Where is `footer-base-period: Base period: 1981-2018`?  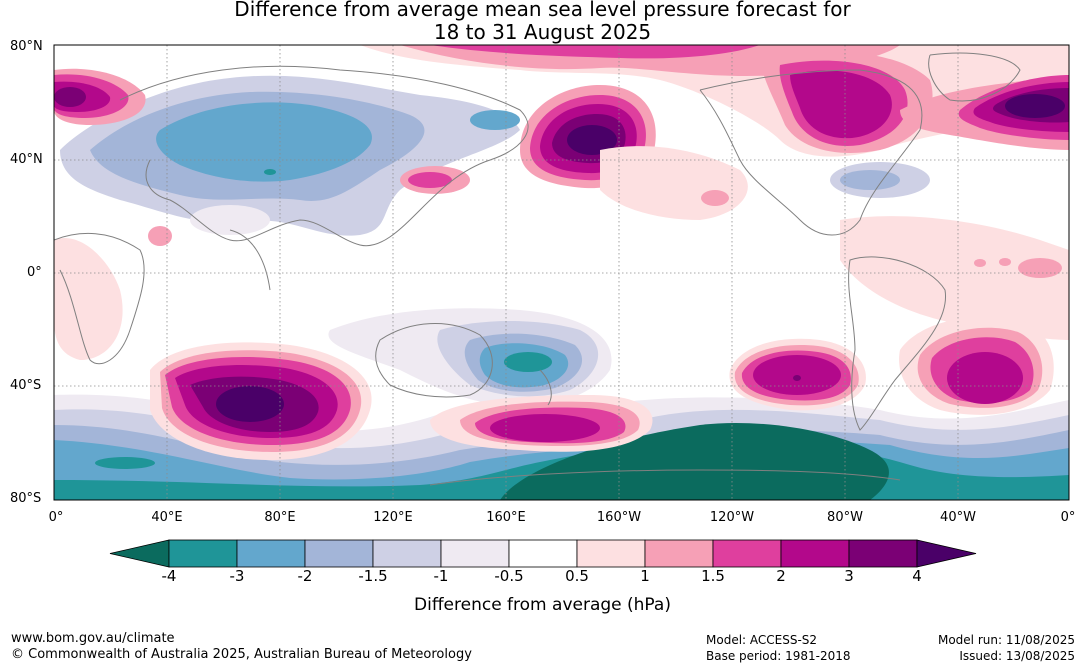
footer-base-period: Base period: 1981-2018 is located at coordinates (778, 656).